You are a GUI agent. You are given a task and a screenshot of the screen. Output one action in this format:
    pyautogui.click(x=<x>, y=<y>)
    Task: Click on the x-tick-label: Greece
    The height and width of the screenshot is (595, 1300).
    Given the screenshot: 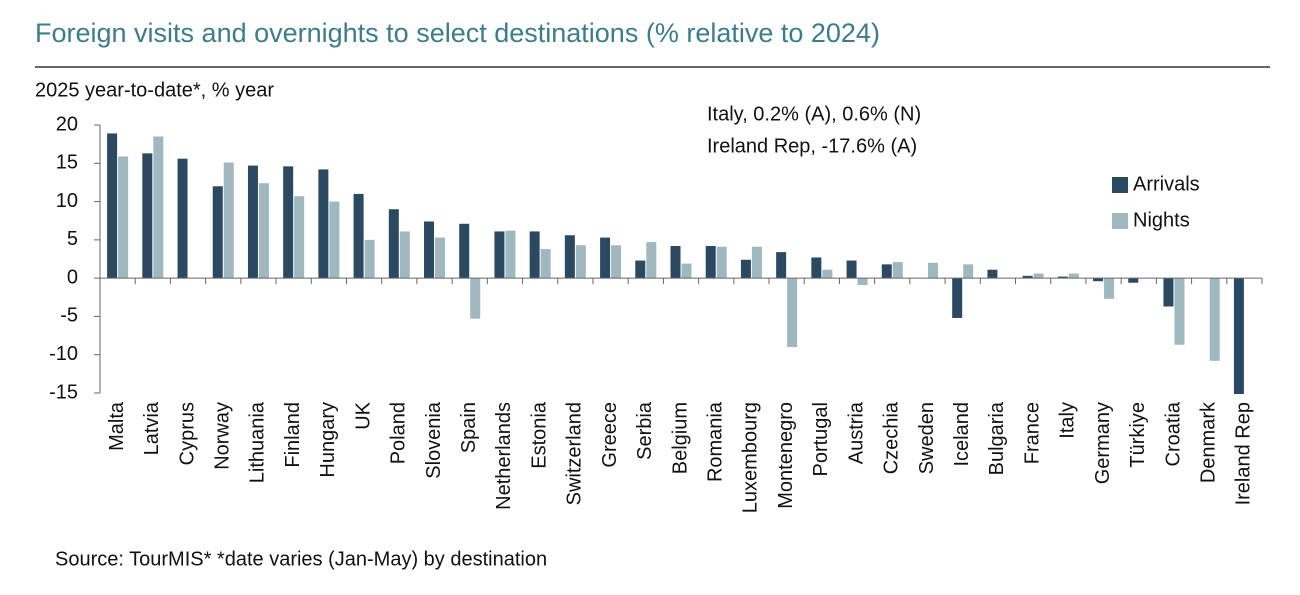 What is the action you would take?
    pyautogui.click(x=610, y=435)
    